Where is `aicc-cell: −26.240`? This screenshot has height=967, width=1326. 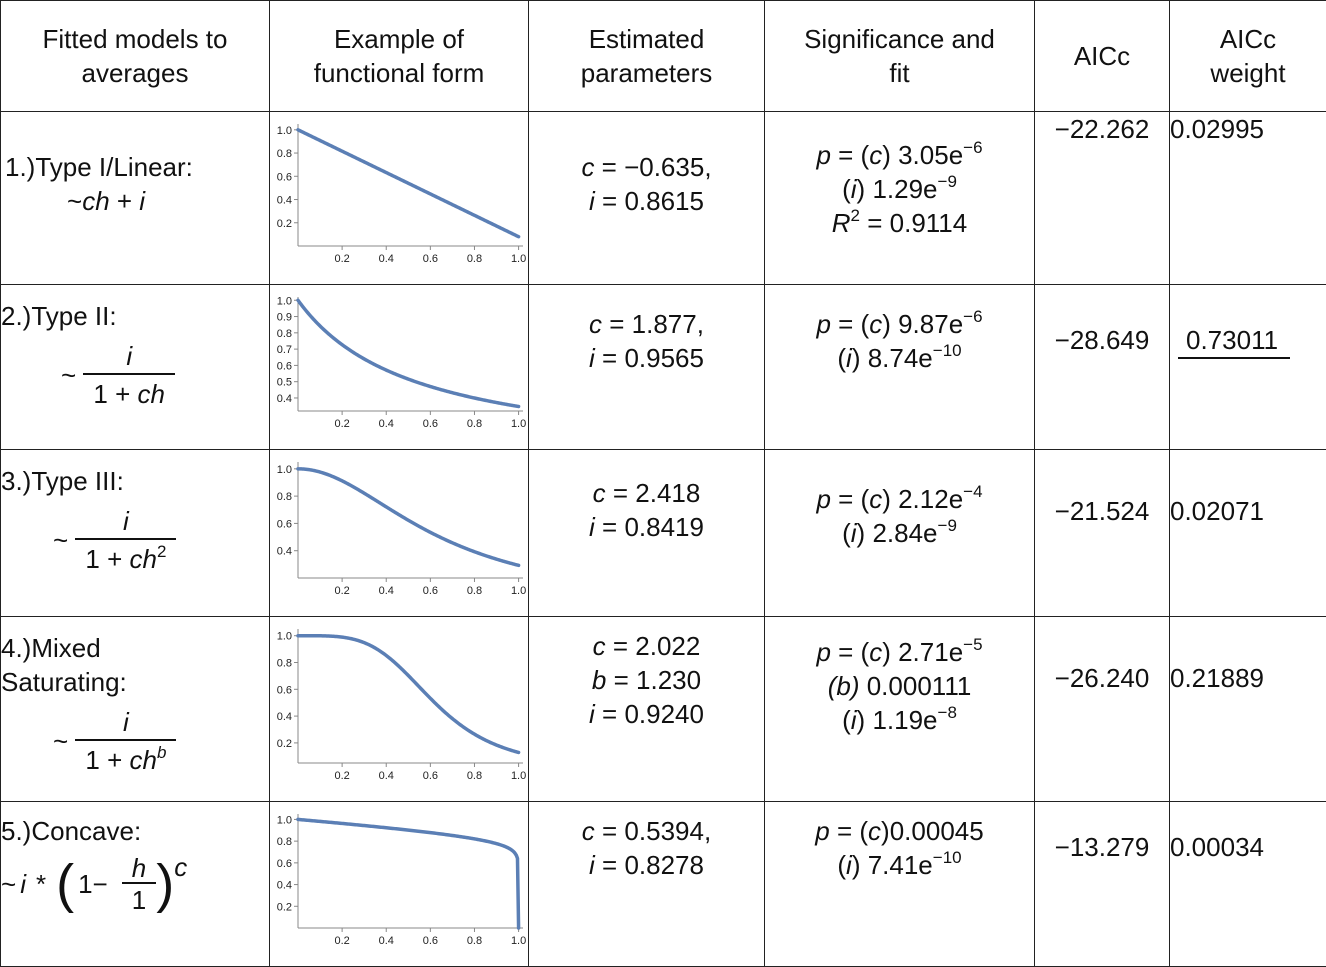 aicc-cell: −26.240 is located at coordinates (1102, 709).